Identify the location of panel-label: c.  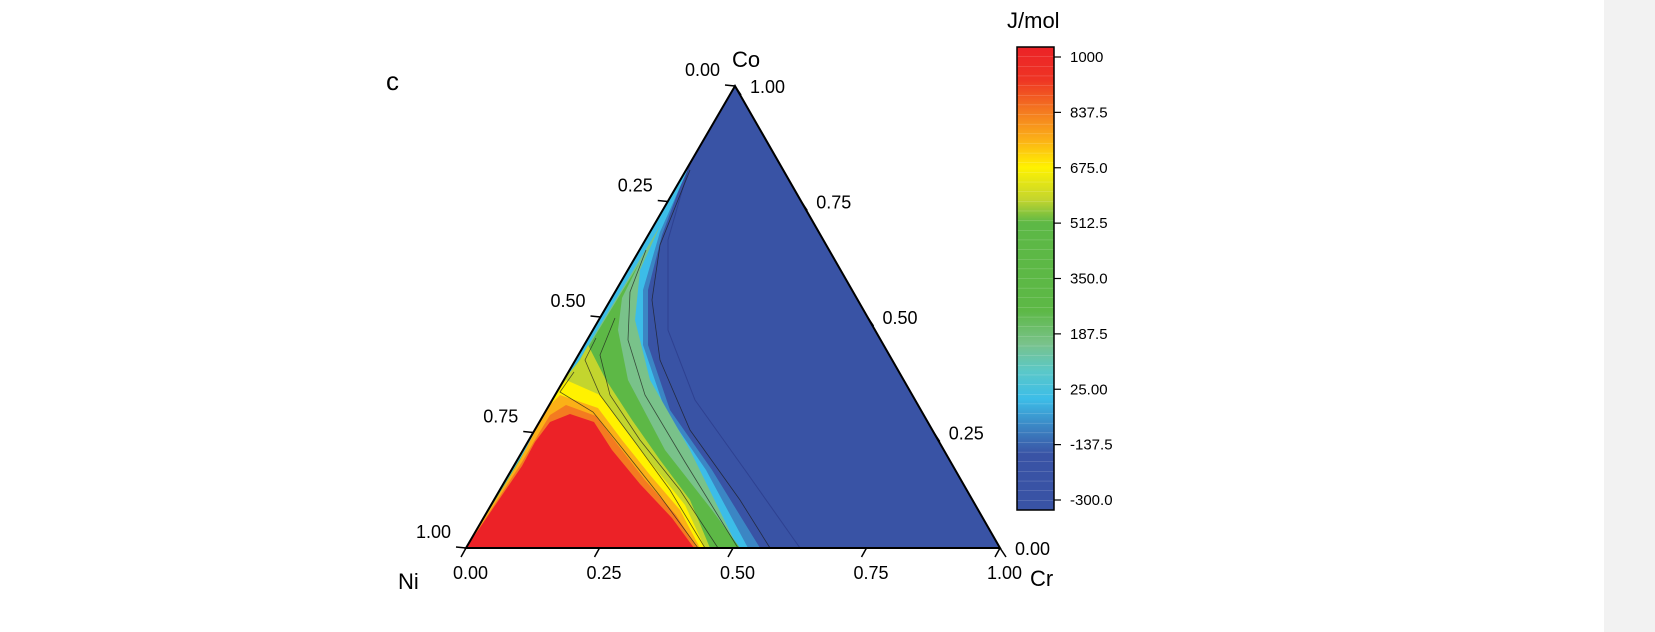
(392, 81).